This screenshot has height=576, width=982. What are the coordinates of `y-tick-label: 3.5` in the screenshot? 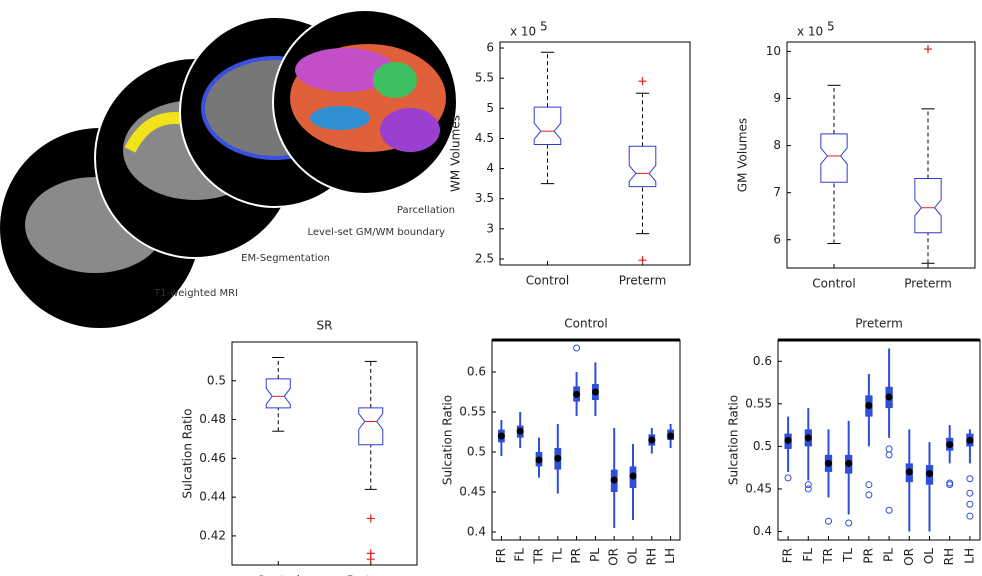 It's located at (484, 198).